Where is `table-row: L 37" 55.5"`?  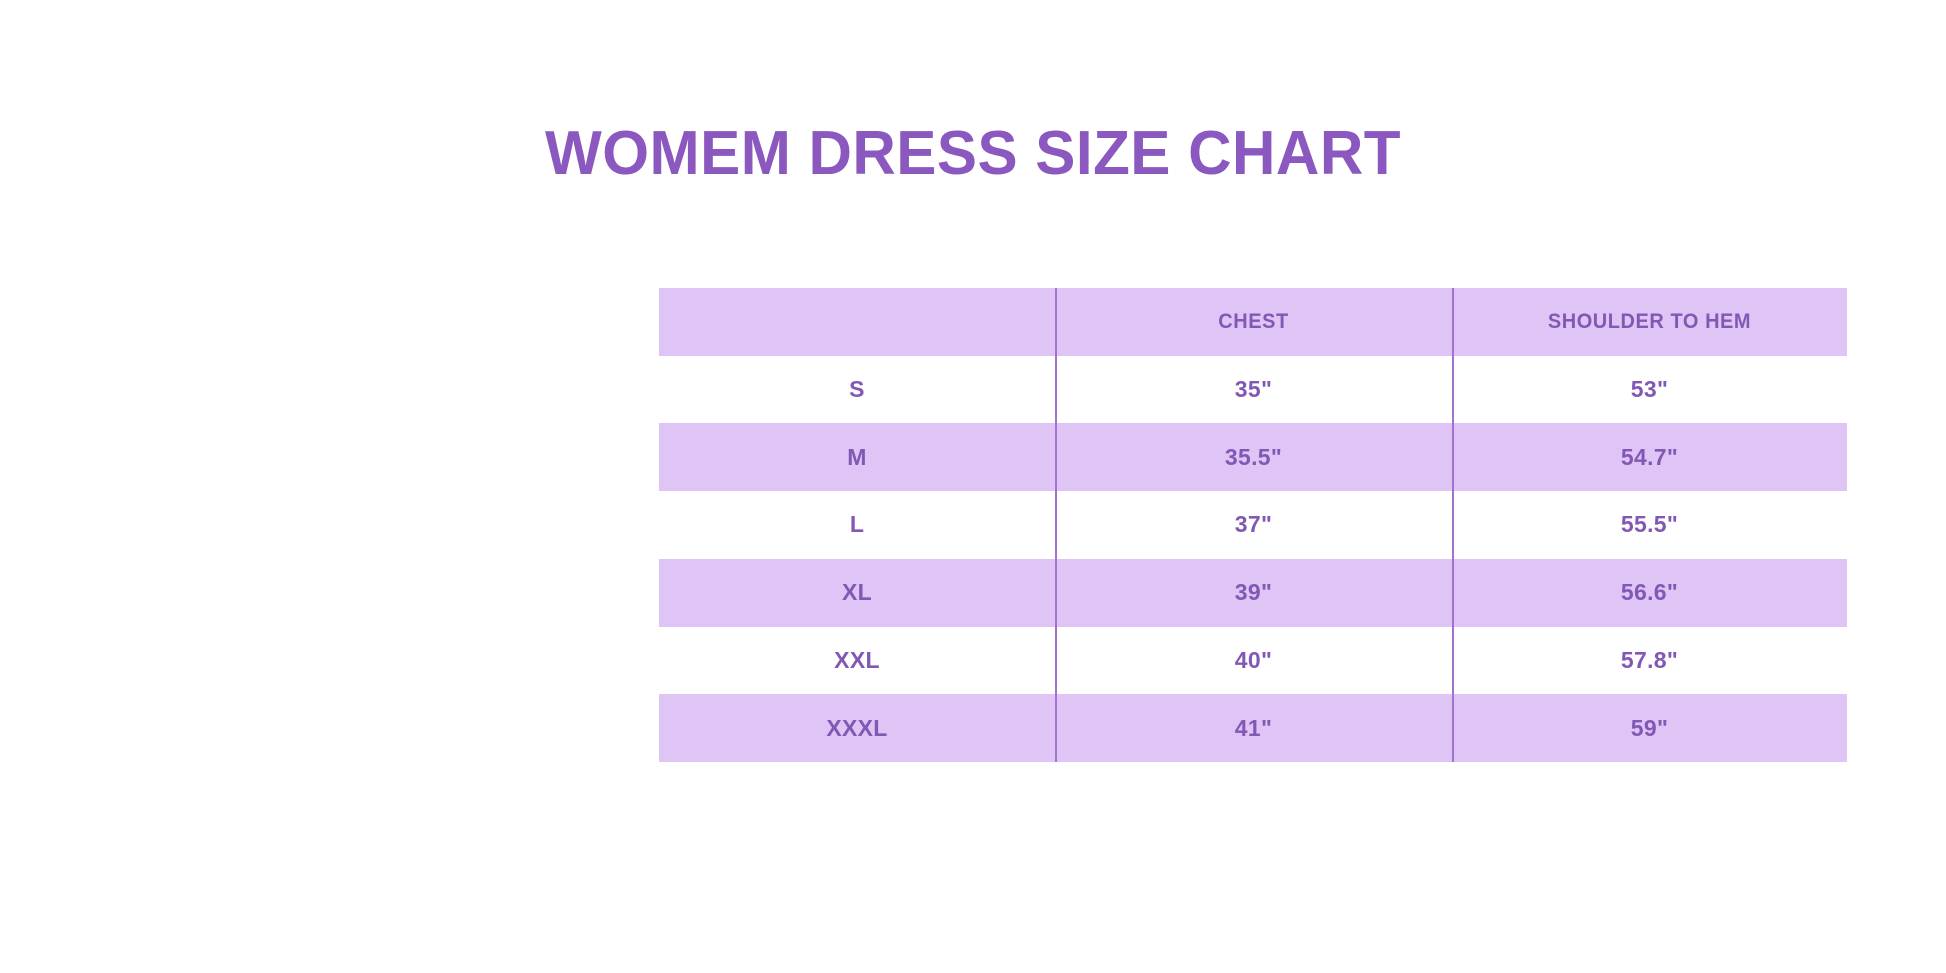
table-row: L 37" 55.5" is located at coordinates (1253, 525).